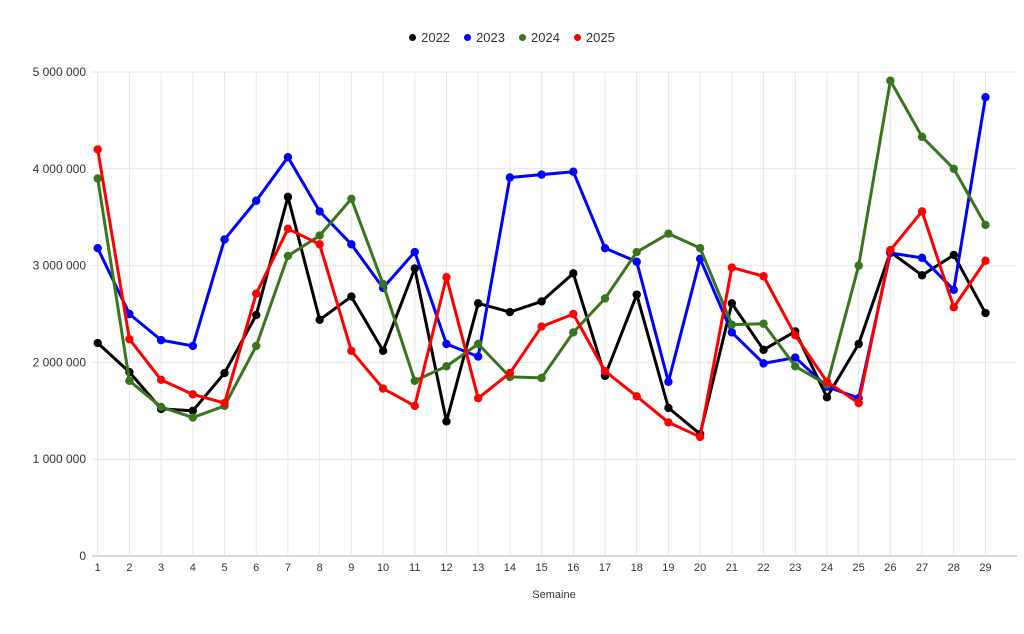 The image size is (1024, 634). Describe the element at coordinates (732, 568) in the screenshot. I see `x-tick-label: 21` at that location.